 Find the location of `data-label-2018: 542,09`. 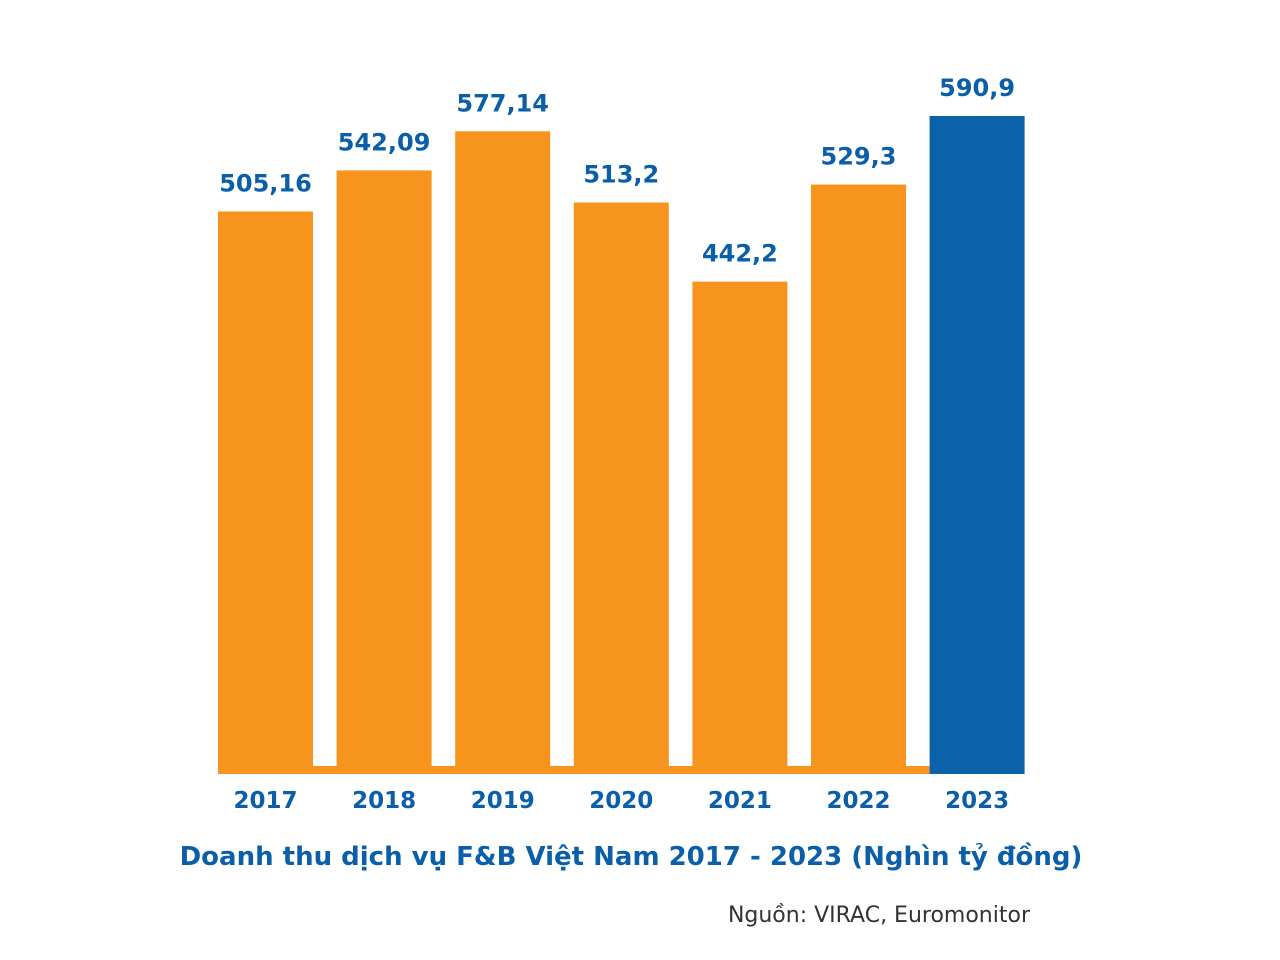

data-label-2018: 542,09 is located at coordinates (384, 142).